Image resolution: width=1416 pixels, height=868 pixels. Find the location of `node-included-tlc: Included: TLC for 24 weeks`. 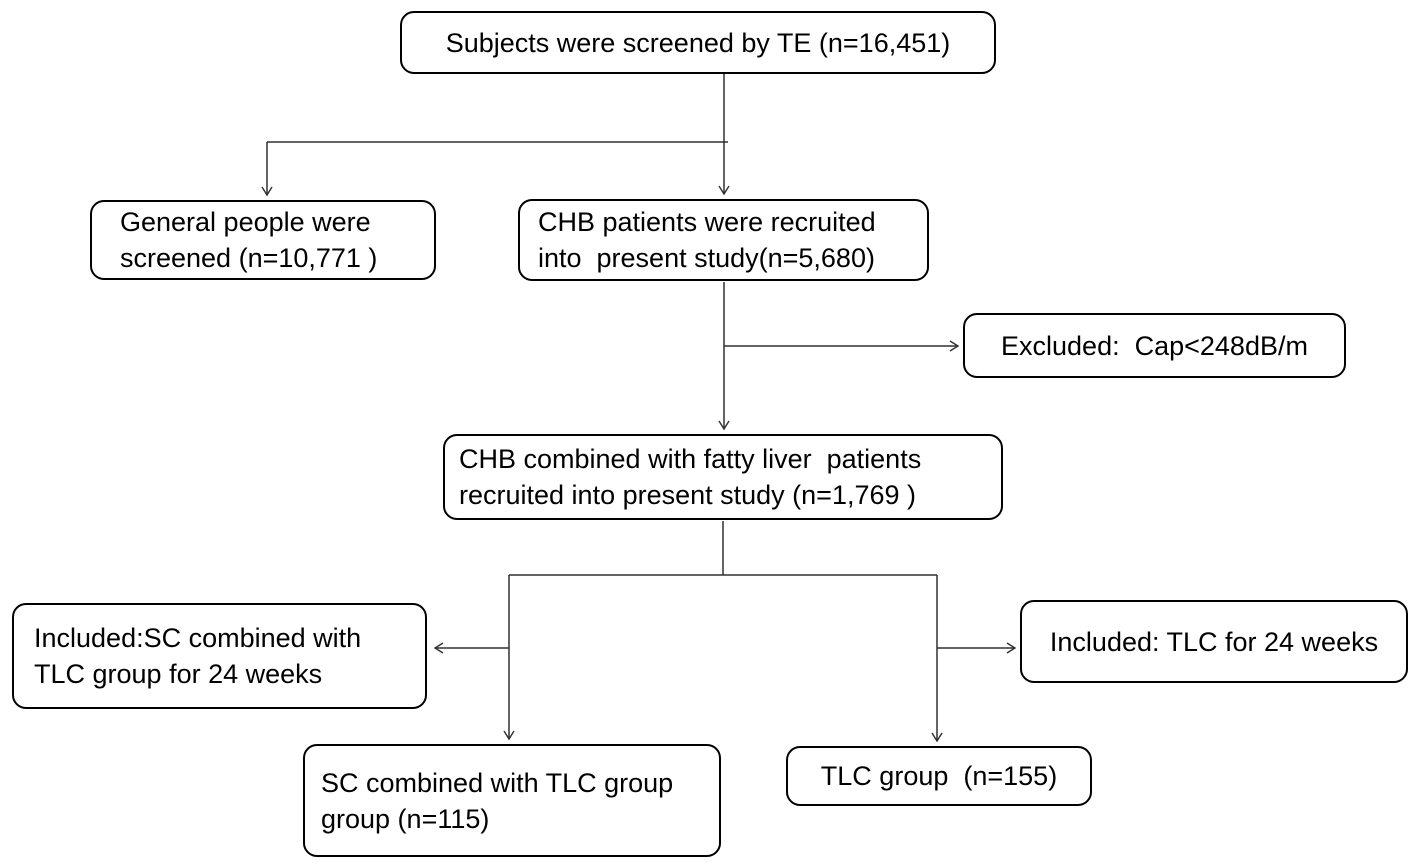

node-included-tlc: Included: TLC for 24 weeks is located at coordinates (1214, 641).